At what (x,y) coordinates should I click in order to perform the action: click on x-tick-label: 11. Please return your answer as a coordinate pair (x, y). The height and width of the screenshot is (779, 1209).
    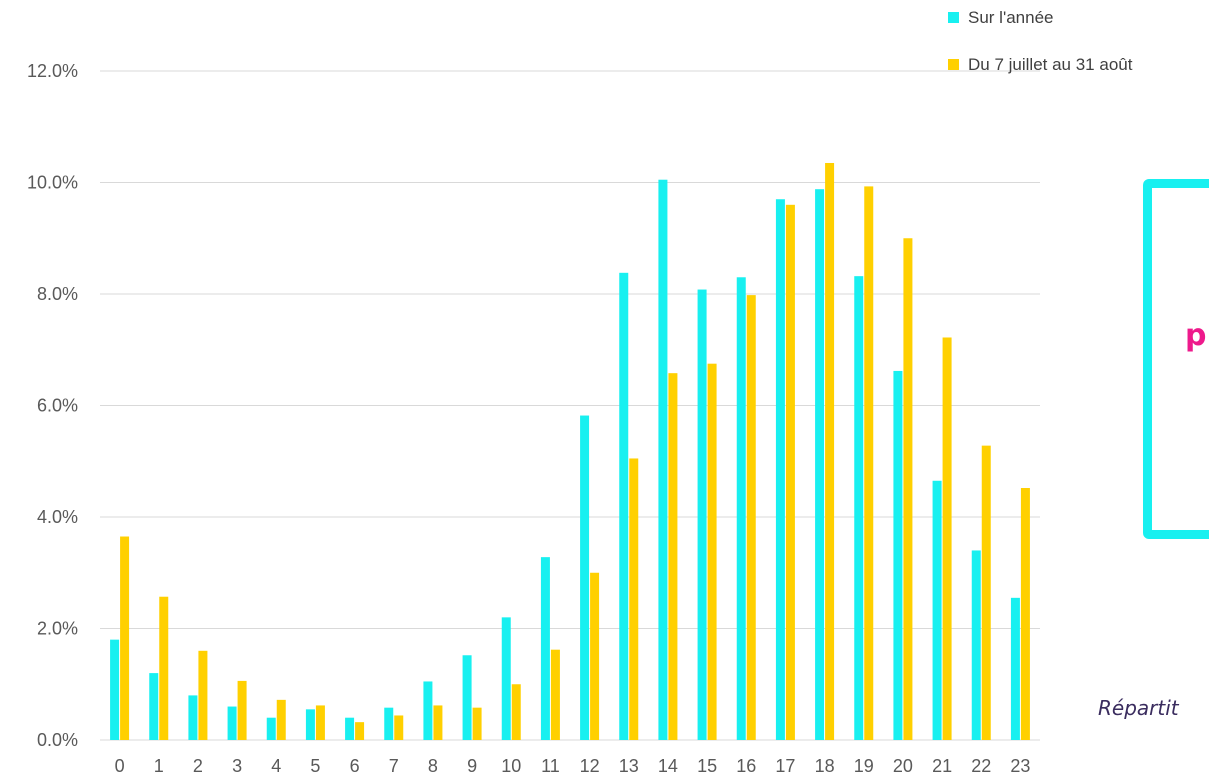
    Looking at the image, I should click on (550, 766).